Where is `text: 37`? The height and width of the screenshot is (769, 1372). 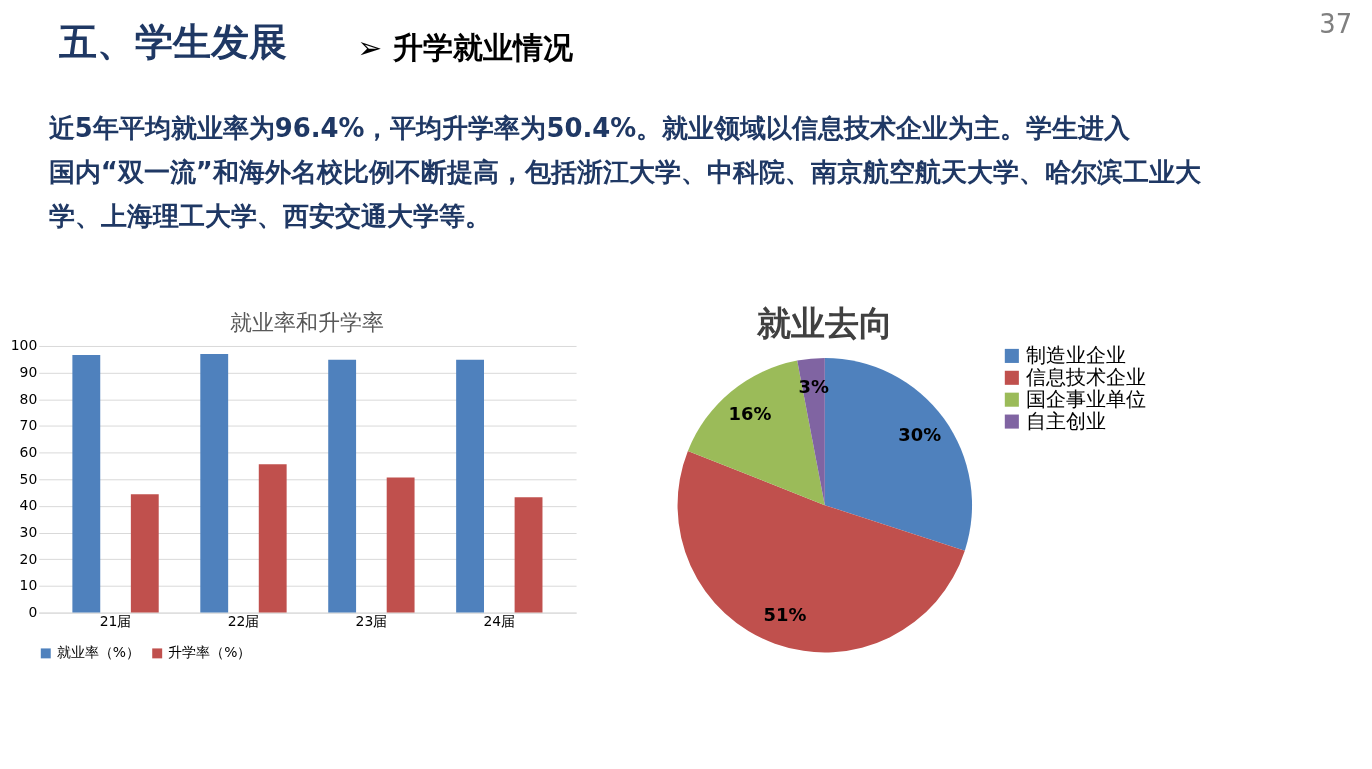
text: 37 is located at coordinates (1336, 23).